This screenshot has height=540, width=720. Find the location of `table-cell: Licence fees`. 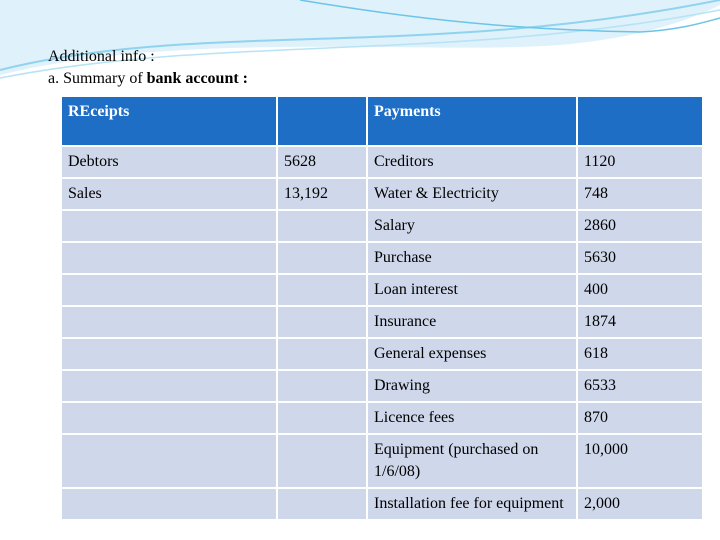

table-cell: Licence fees is located at coordinates (472, 418).